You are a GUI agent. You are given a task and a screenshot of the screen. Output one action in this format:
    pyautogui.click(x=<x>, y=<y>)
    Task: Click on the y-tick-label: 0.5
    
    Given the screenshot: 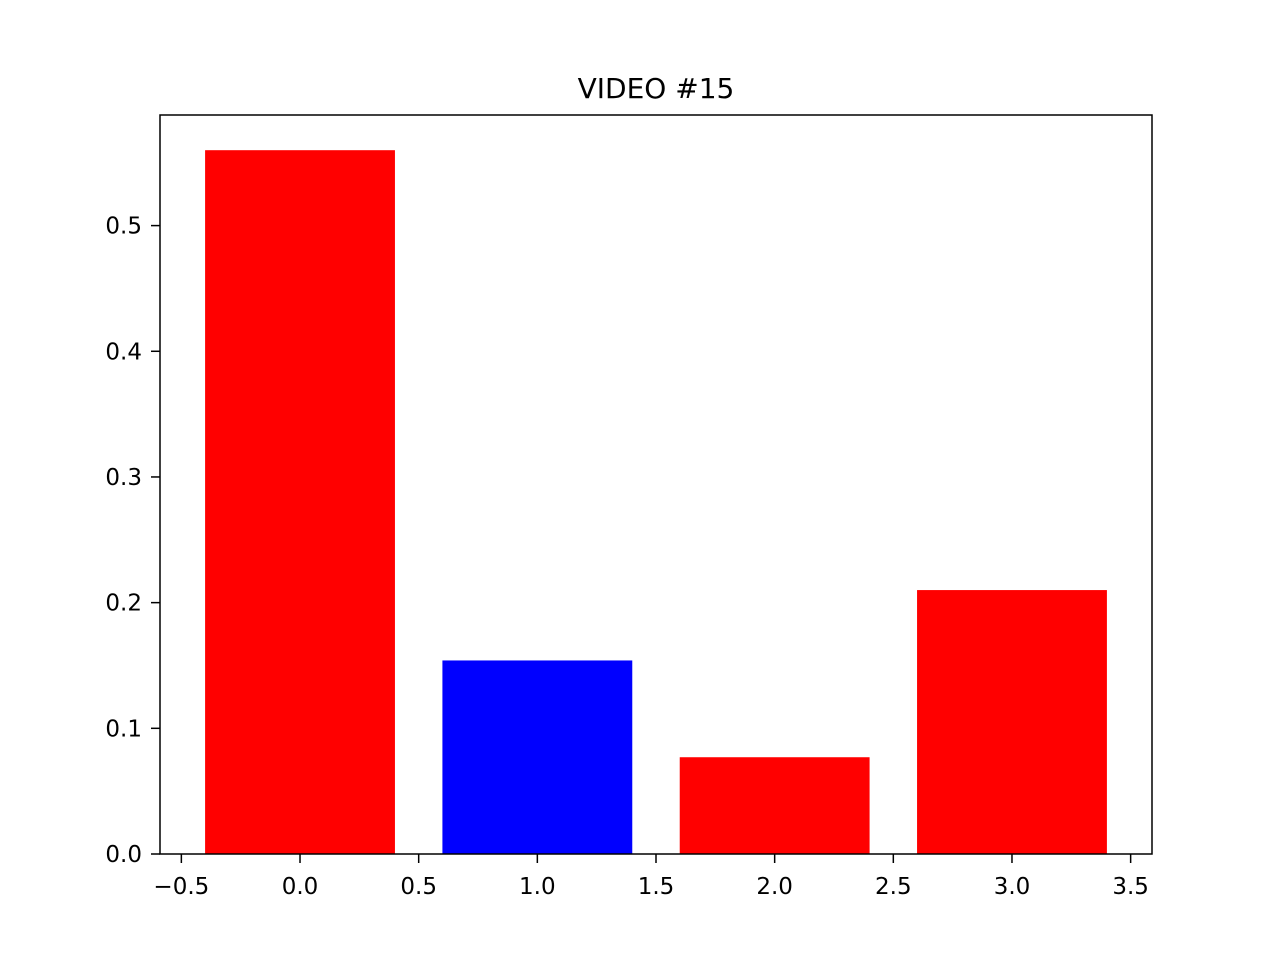 What is the action you would take?
    pyautogui.click(x=123, y=227)
    